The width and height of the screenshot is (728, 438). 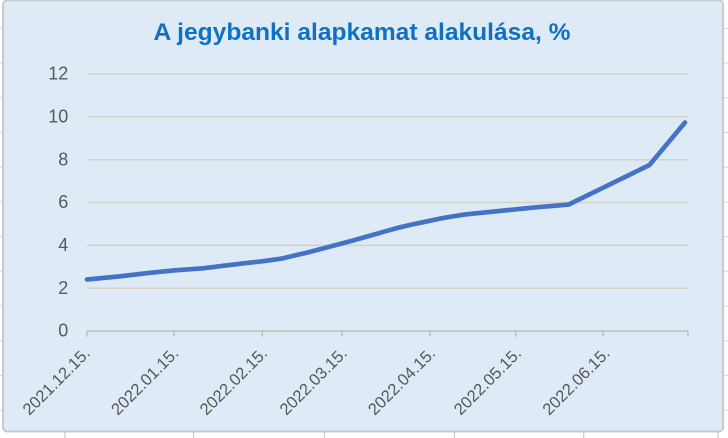 What do you see at coordinates (58, 74) in the screenshot?
I see `svg-text: 12` at bounding box center [58, 74].